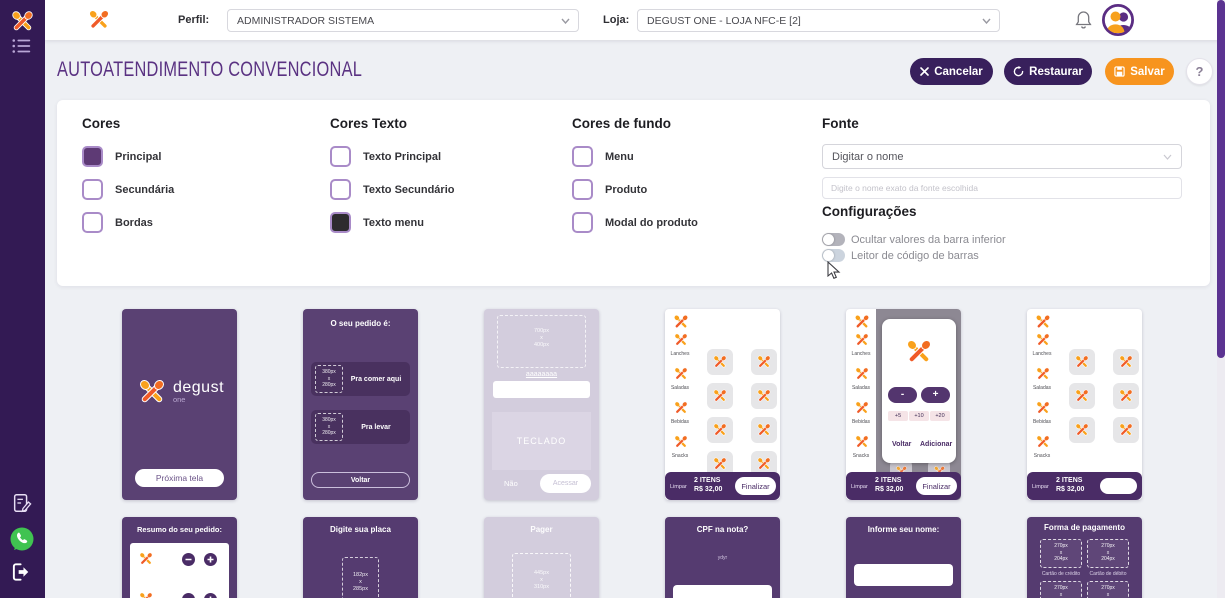  I want to click on quick-add-chip: +10, so click(919, 416).